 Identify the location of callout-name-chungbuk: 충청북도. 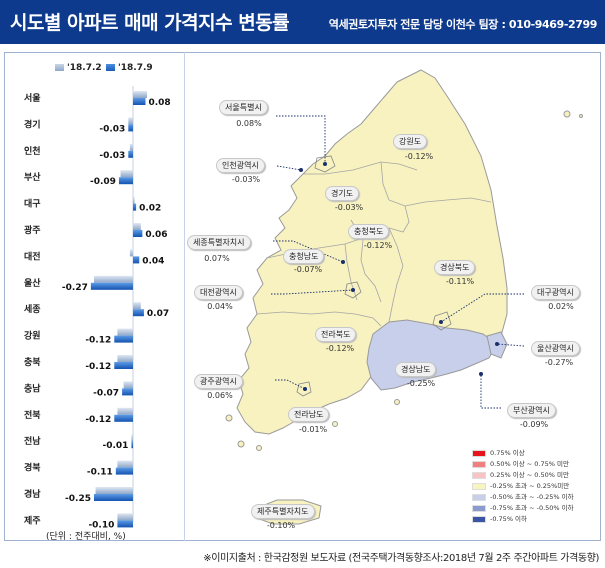
(369, 231).